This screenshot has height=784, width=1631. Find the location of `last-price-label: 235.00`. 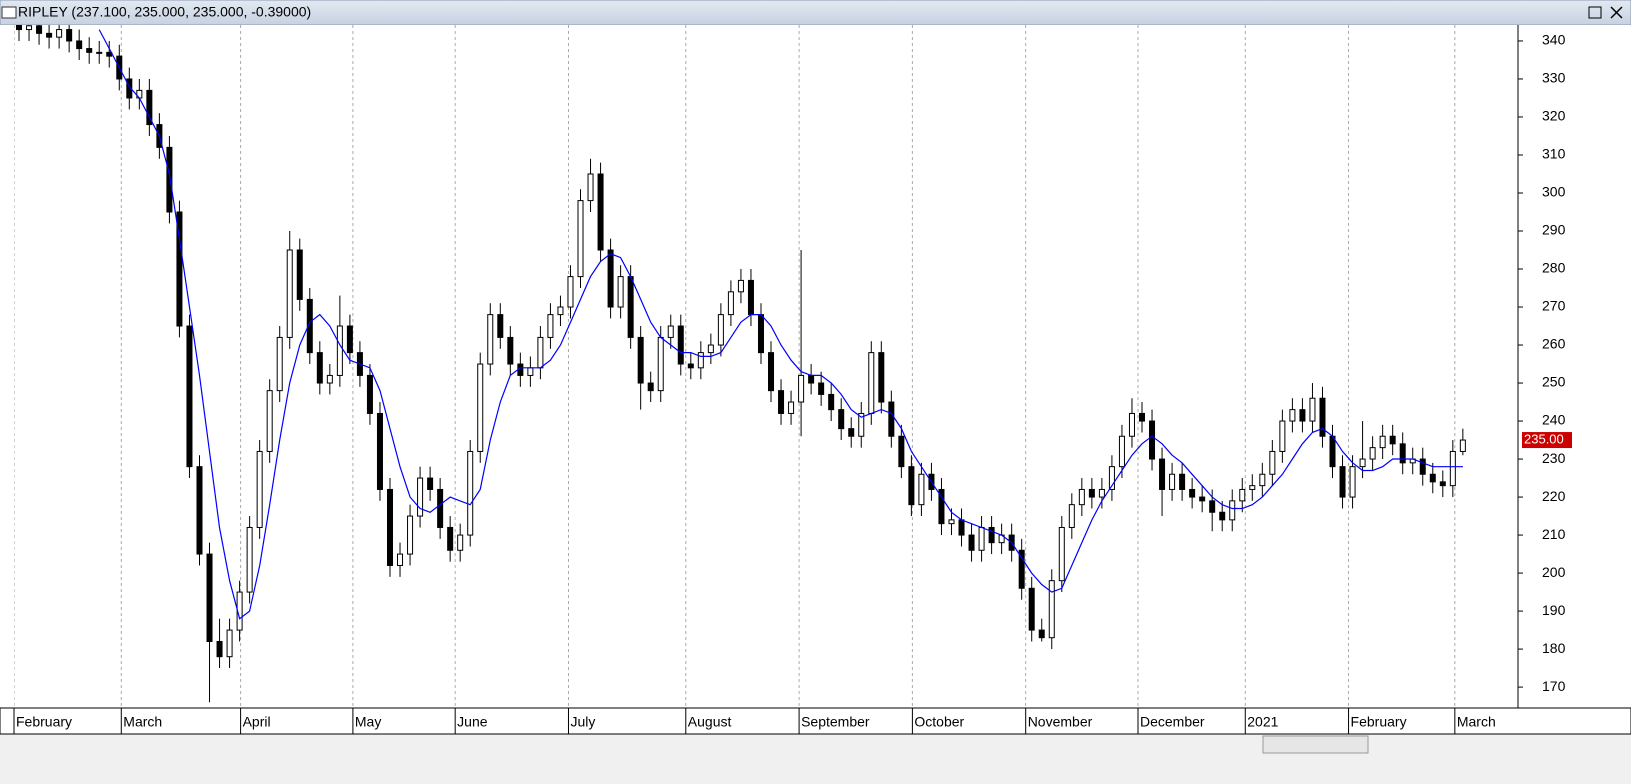

last-price-label: 235.00 is located at coordinates (1544, 438).